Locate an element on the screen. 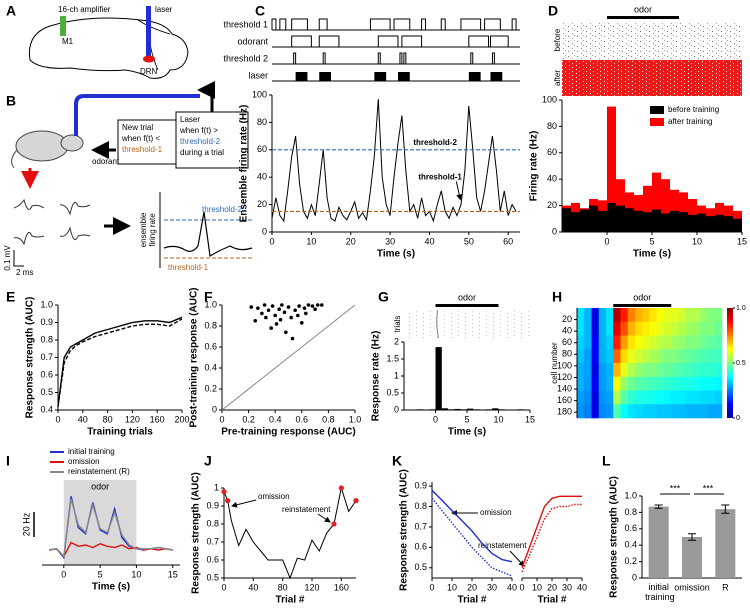  threshold-label: threshold-1 is located at coordinates (440, 177).